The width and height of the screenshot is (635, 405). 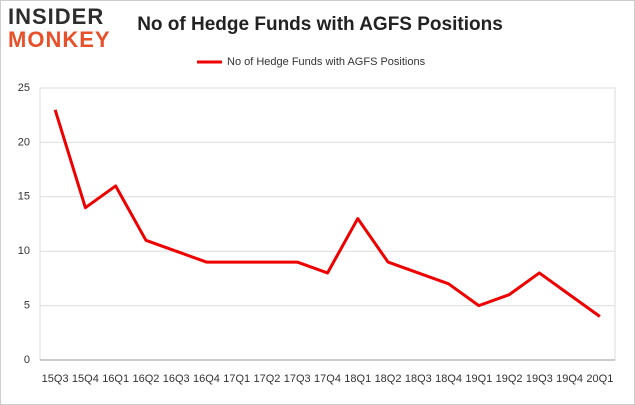 I want to click on x-tick-label: 17Q3, so click(x=297, y=379).